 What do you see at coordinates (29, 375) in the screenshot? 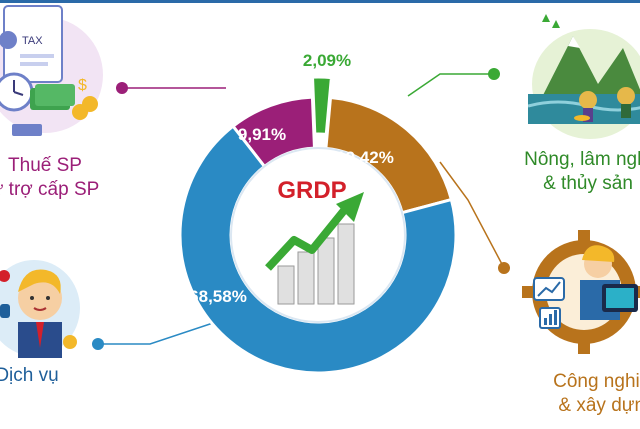
I see `services-label-line1: Dịch vụ` at bounding box center [29, 375].